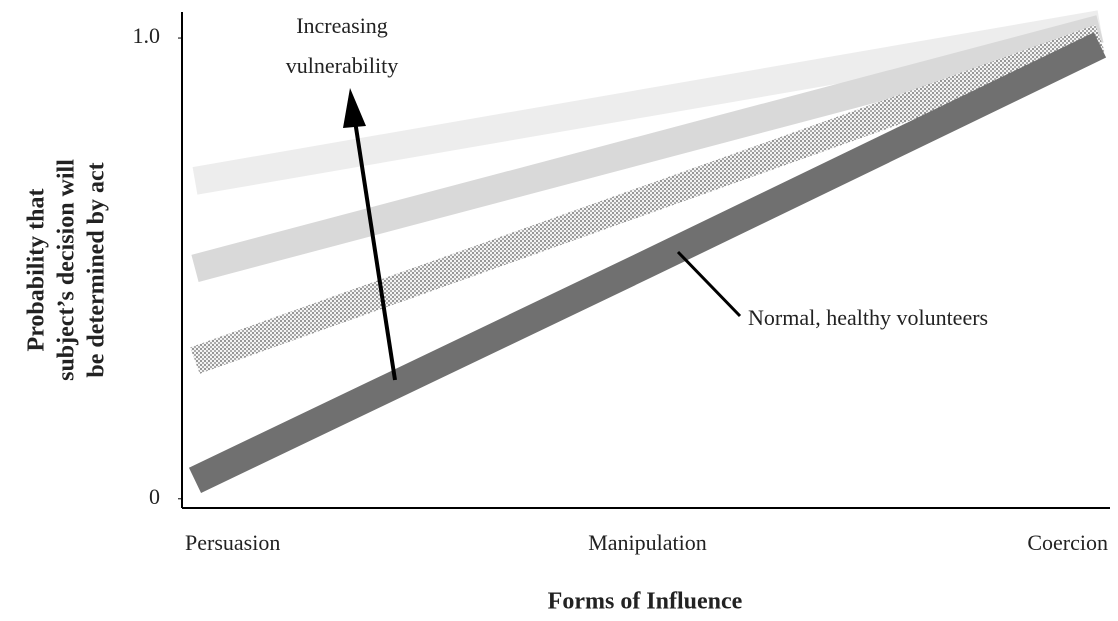  Describe the element at coordinates (154, 496) in the screenshot. I see `y-tick-label: 0` at that location.